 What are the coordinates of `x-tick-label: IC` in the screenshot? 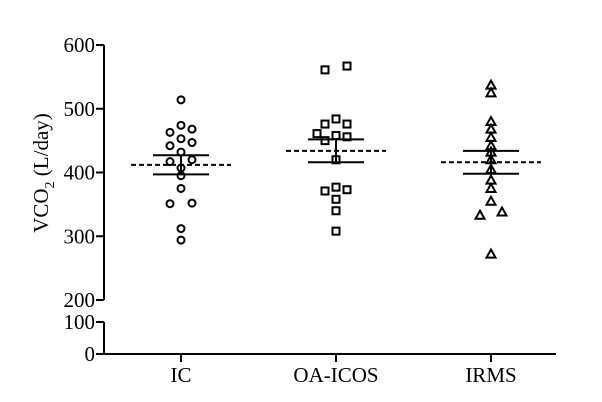 It's located at (181, 375).